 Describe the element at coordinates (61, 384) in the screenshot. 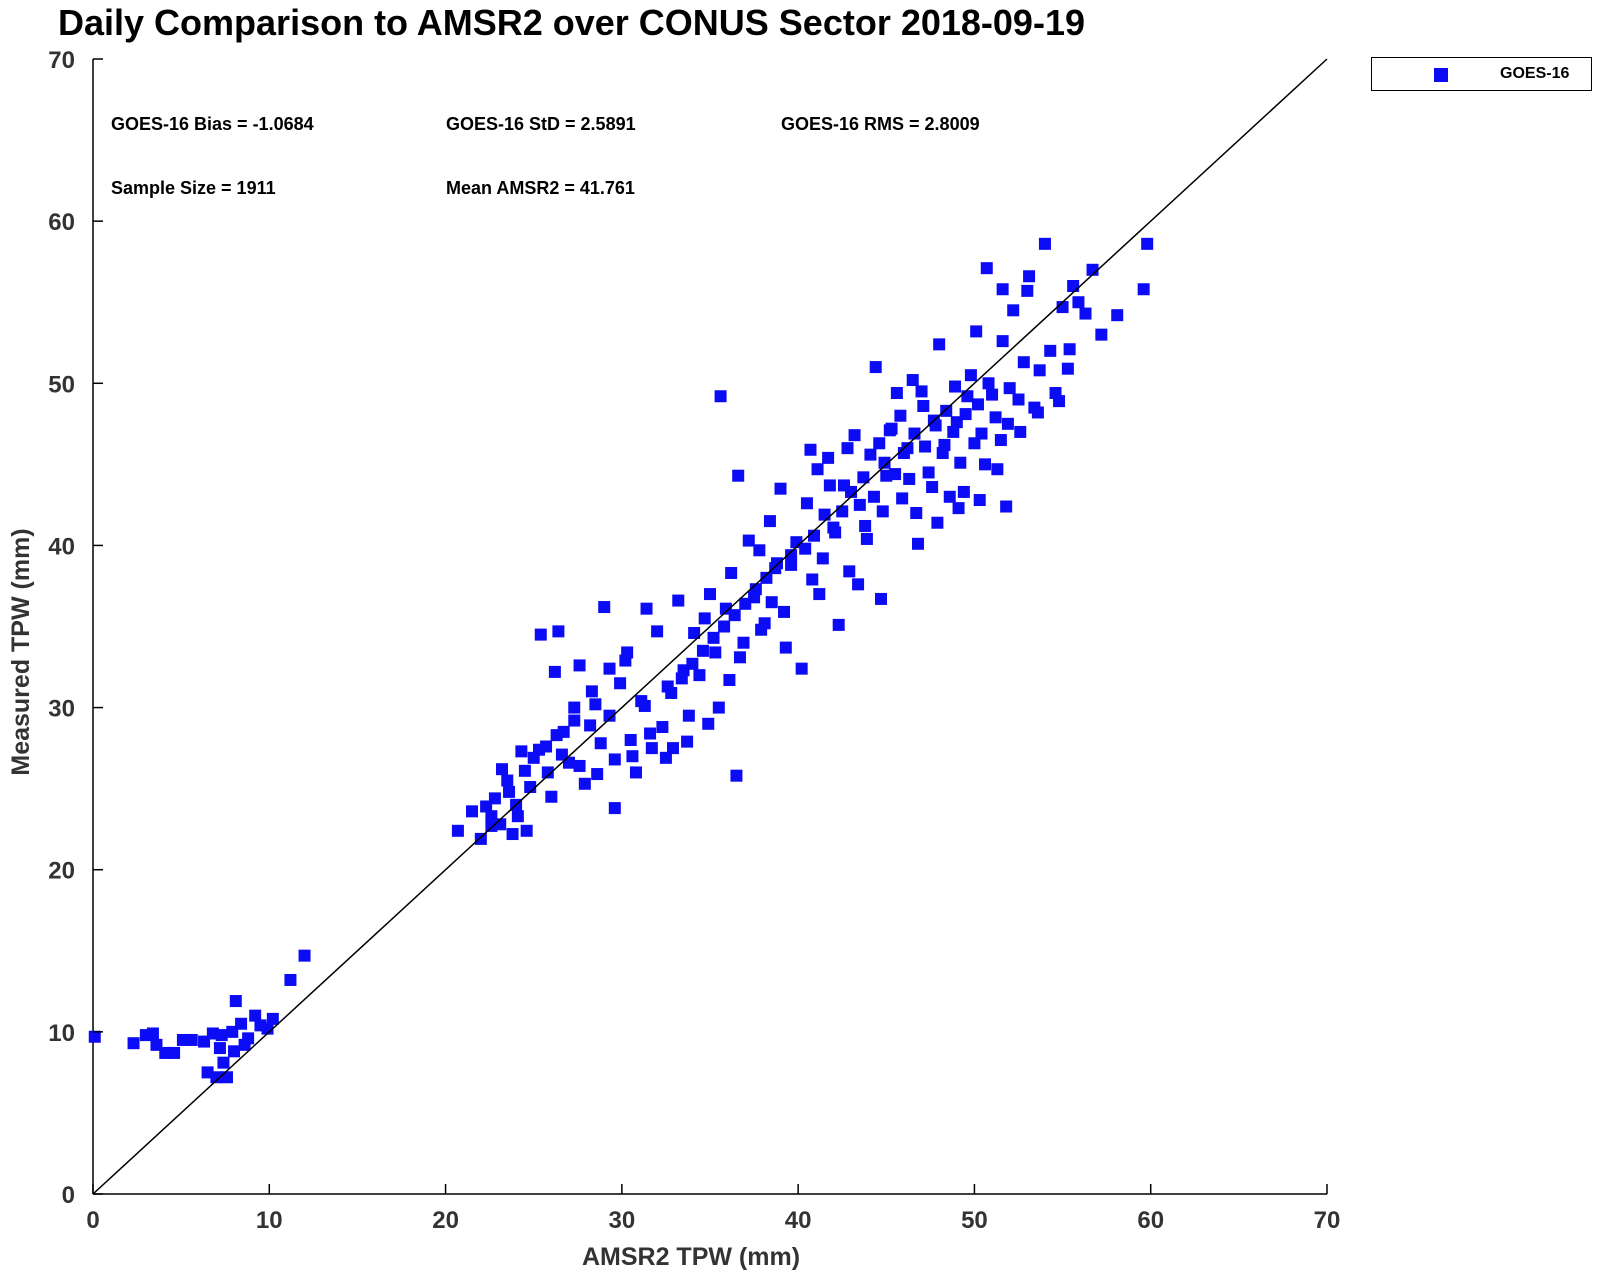

I see `y-tick-label: 50` at that location.